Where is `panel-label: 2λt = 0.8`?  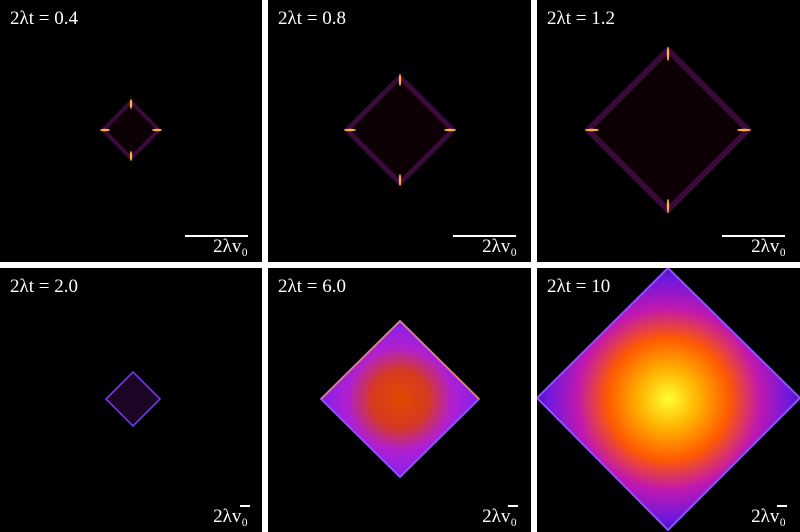
panel-label: 2λt = 0.8 is located at coordinates (312, 18).